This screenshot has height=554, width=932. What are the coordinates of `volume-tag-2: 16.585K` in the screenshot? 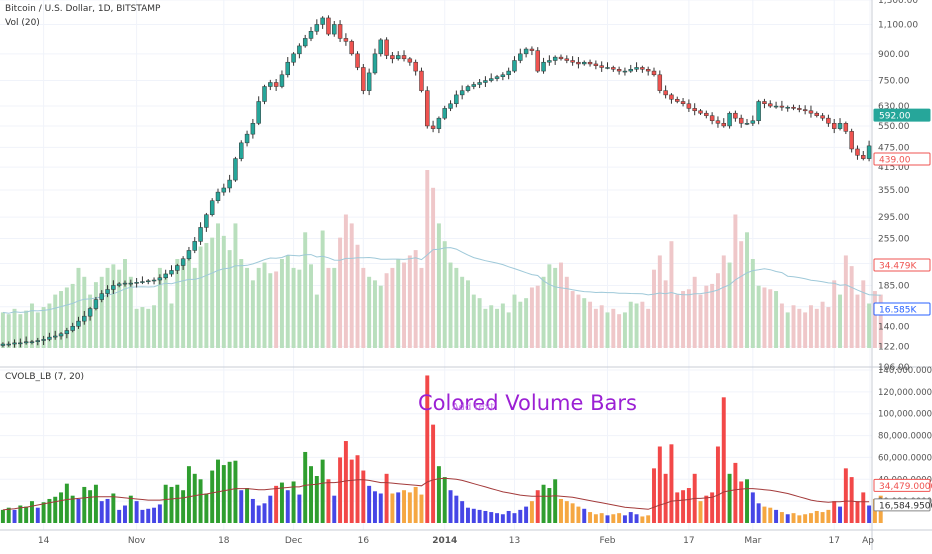 It's located at (898, 311).